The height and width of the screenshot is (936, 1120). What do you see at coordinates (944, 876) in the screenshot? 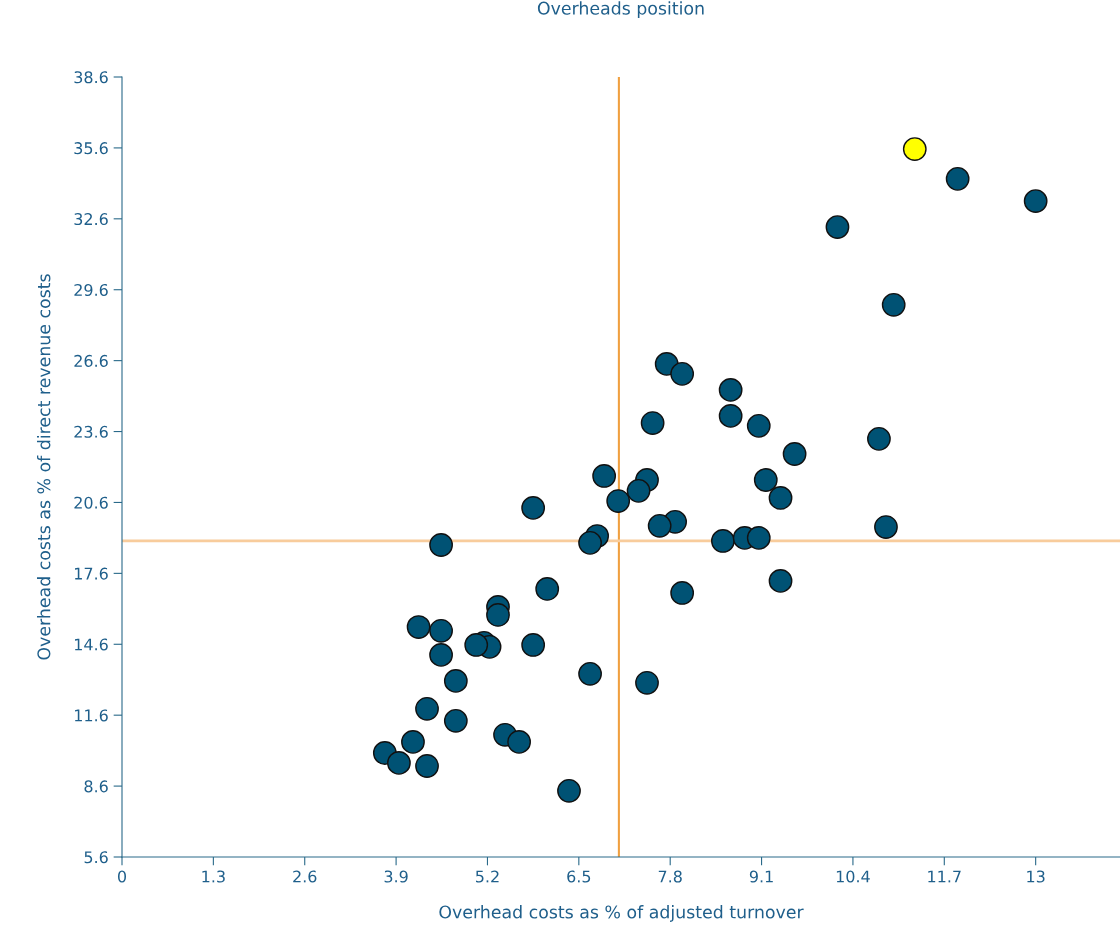
I see `x-tick-label: 11.7` at bounding box center [944, 876].